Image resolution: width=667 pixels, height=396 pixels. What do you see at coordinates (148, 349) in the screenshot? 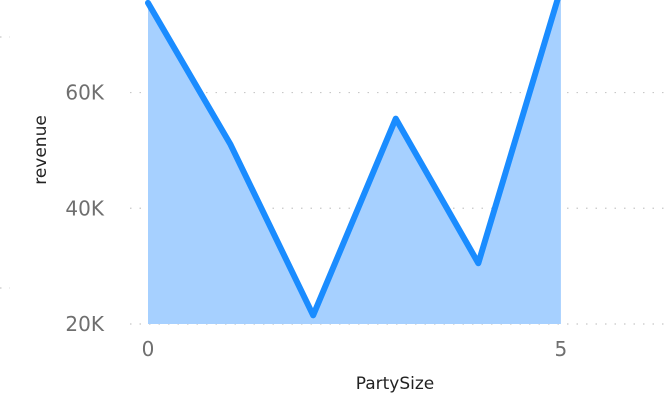
I see `x-tick-label: 0` at bounding box center [148, 349].